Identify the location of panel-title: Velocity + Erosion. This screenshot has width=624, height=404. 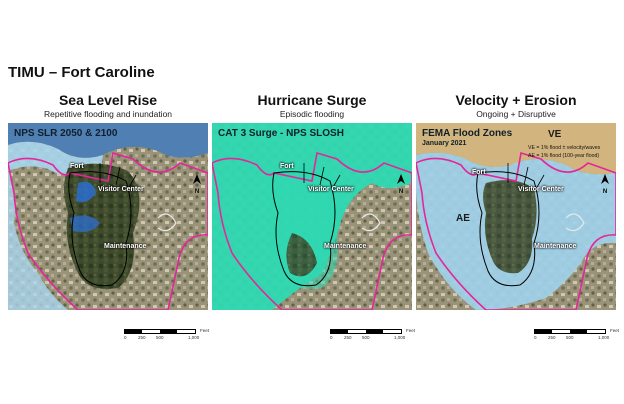
(516, 100).